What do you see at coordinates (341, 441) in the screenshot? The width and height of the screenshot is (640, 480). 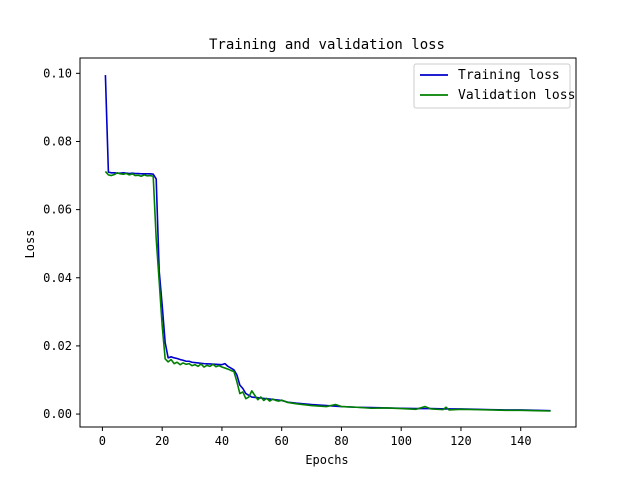 I see `x-tick-label: 80` at bounding box center [341, 441].